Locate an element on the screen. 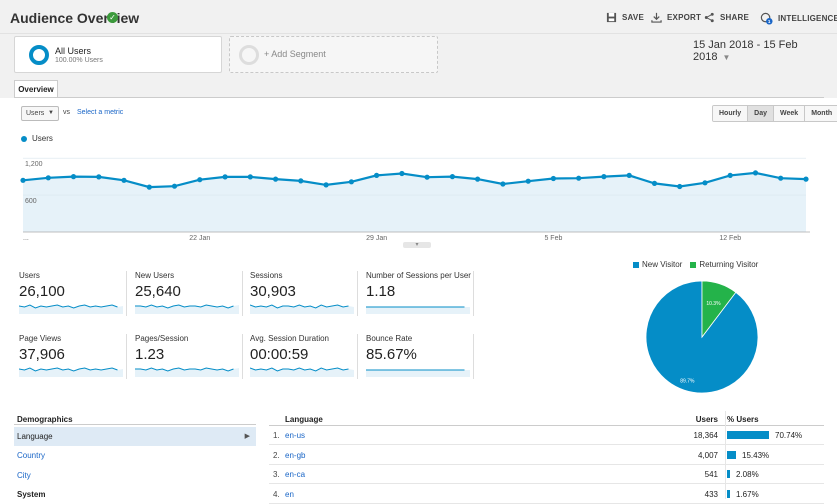 Image resolution: width=837 pixels, height=504 pixels. tab-overview: Overview is located at coordinates (36, 89).